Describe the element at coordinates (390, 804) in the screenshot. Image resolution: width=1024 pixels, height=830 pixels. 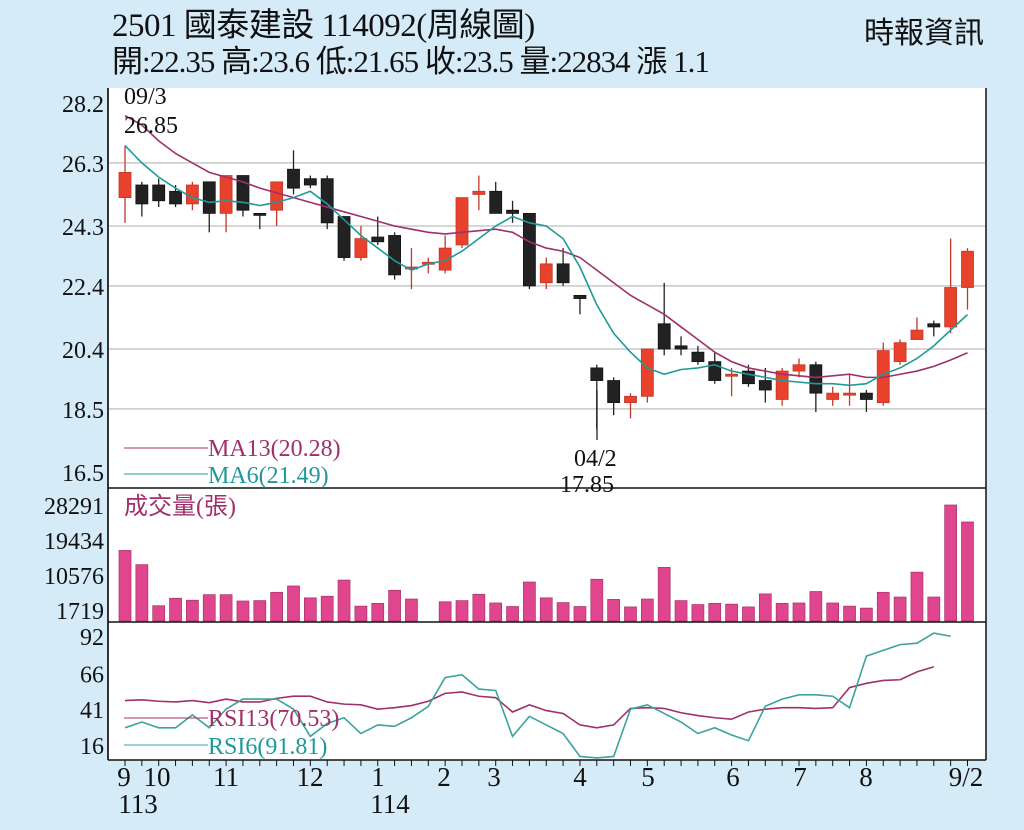
I see `svg-text: 114` at that location.